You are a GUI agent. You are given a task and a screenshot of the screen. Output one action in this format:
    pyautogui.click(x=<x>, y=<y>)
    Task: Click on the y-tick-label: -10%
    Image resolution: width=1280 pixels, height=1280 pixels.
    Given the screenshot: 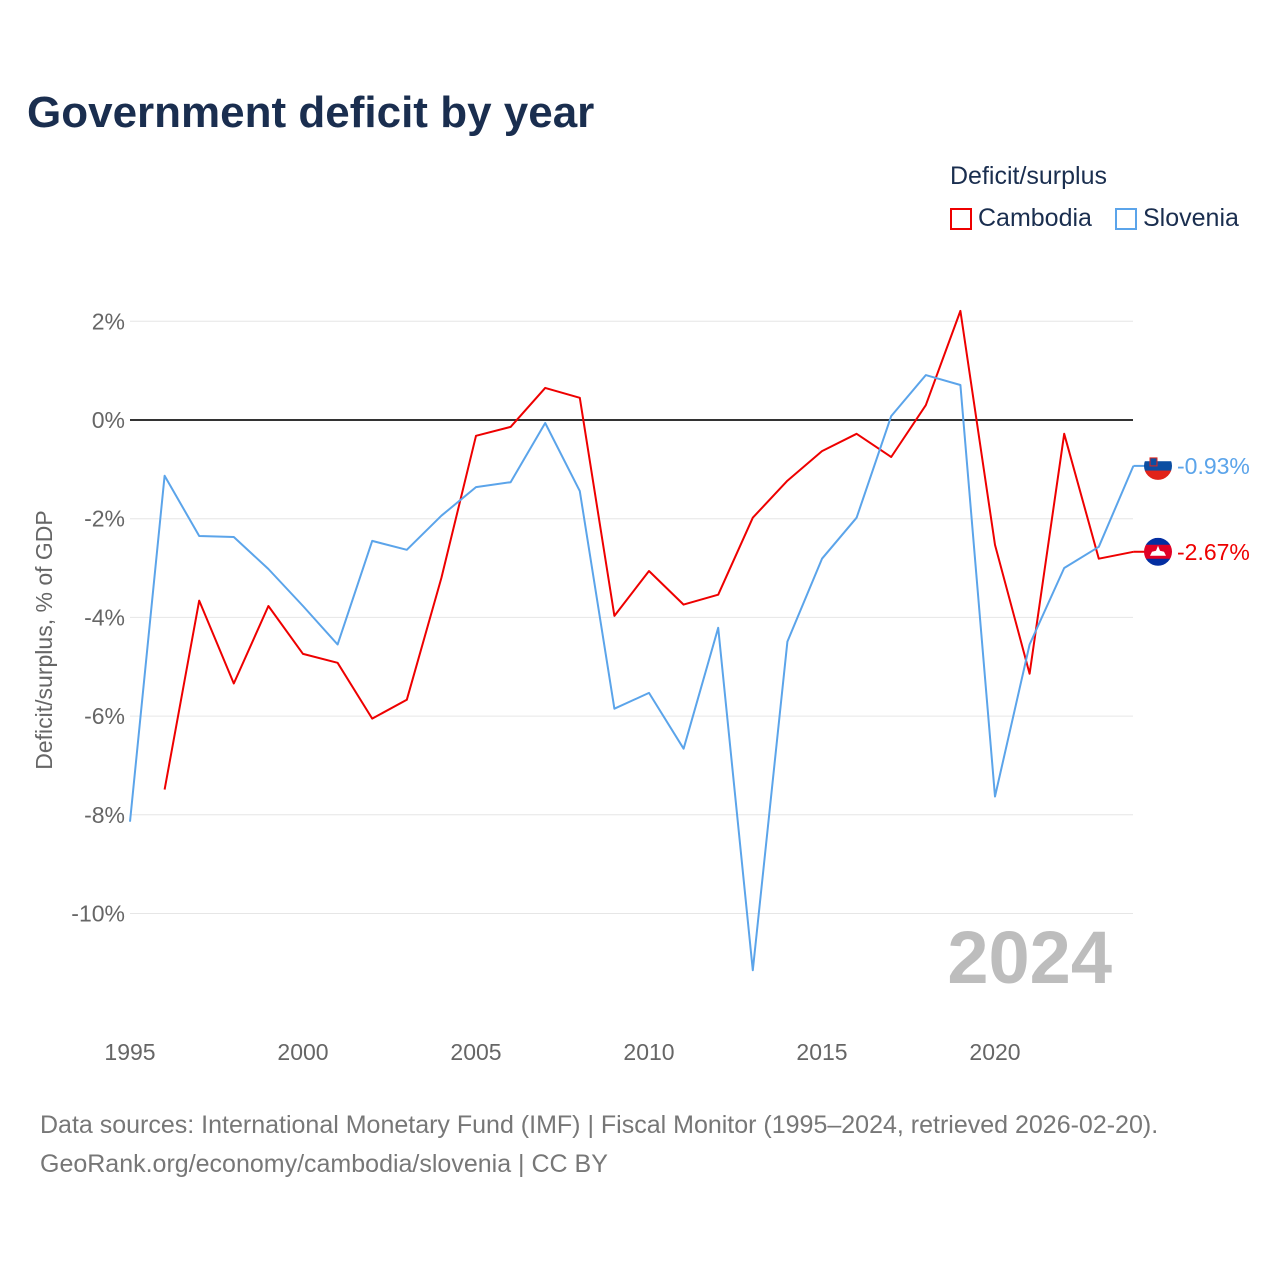 What is the action you would take?
    pyautogui.click(x=98, y=914)
    